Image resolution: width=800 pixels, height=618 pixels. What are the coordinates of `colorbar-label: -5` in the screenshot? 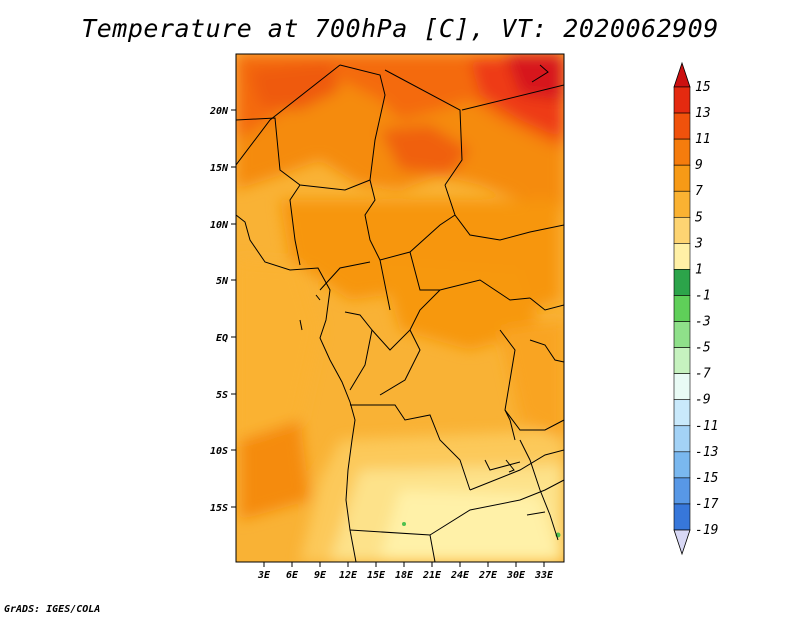 It's located at (703, 348).